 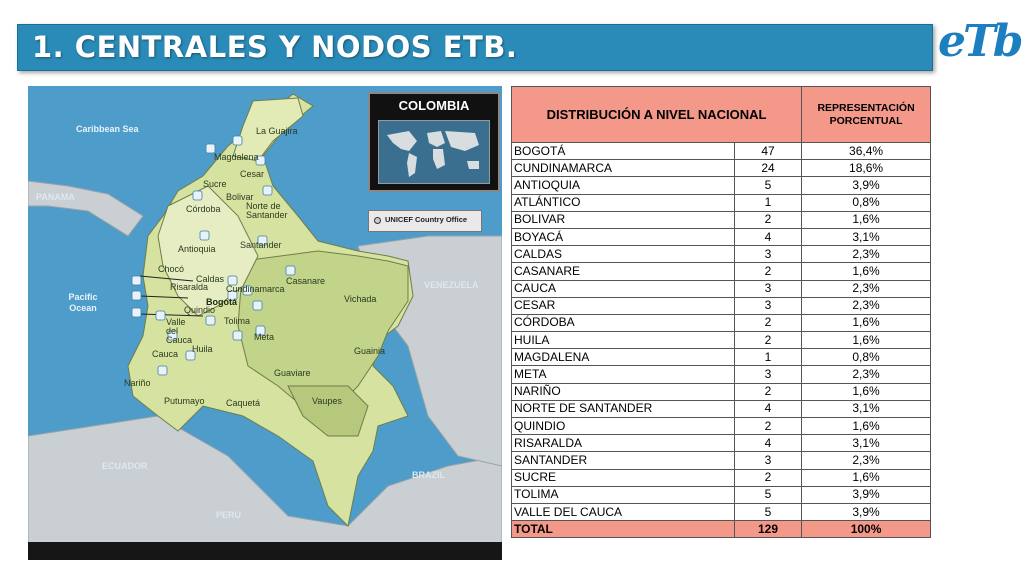 What do you see at coordinates (768, 168) in the screenshot?
I see `count-cell: 24` at bounding box center [768, 168].